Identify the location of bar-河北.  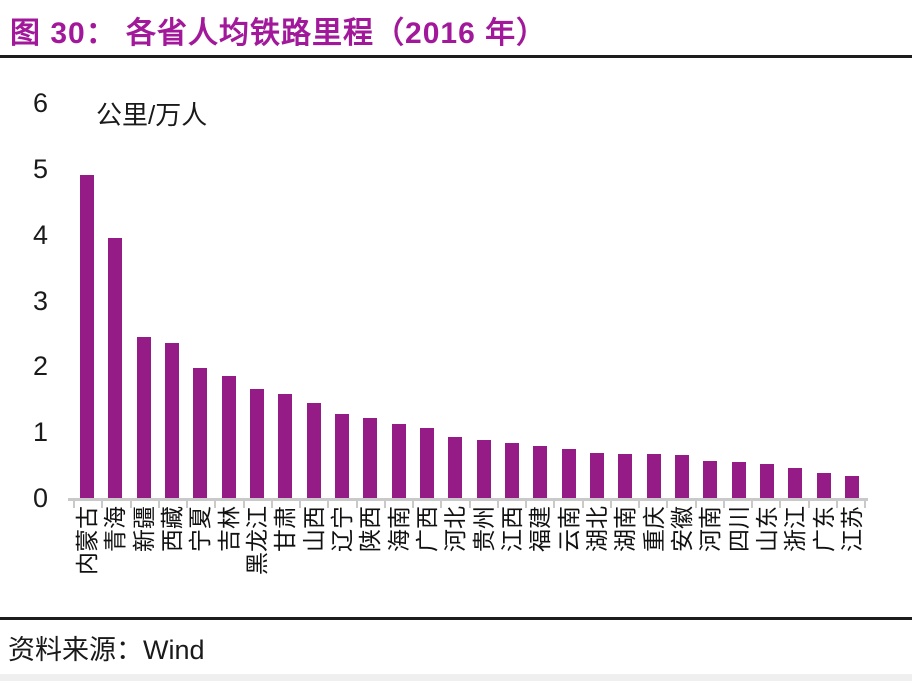
(455, 467).